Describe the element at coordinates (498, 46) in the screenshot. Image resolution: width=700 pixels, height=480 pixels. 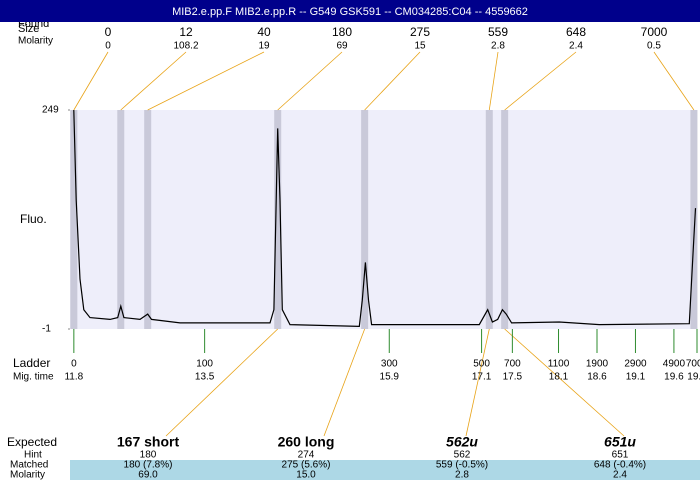
I see `found-molarity: 2.8` at that location.